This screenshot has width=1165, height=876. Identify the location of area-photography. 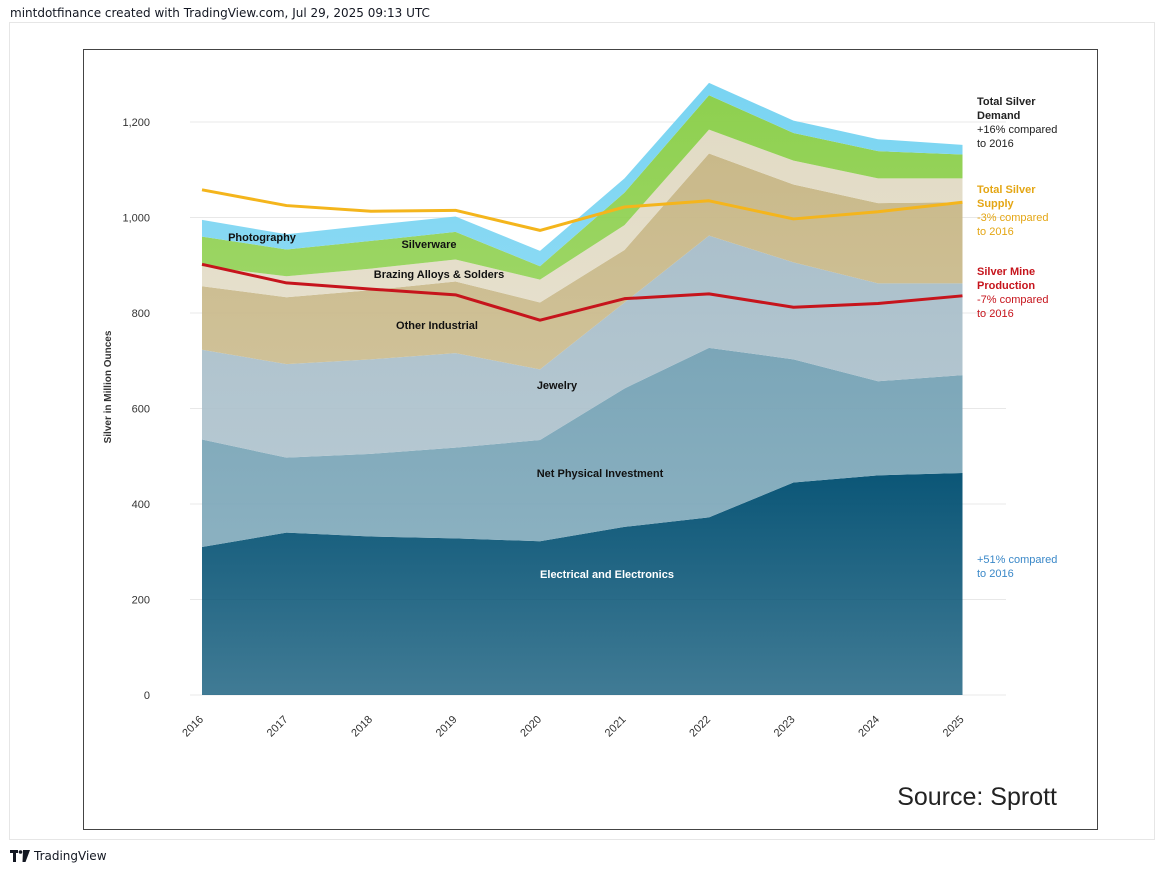
(582, 174).